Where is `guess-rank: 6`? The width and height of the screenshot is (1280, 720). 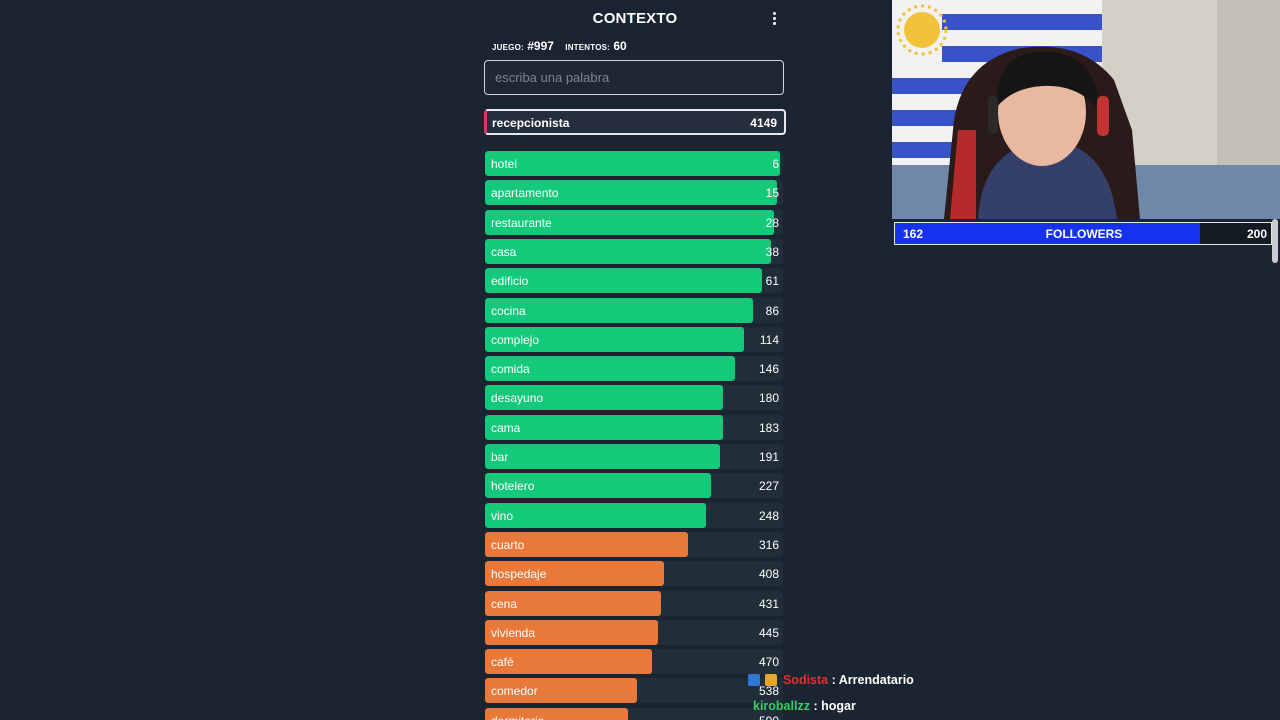
guess-rank: 6 is located at coordinates (775, 164).